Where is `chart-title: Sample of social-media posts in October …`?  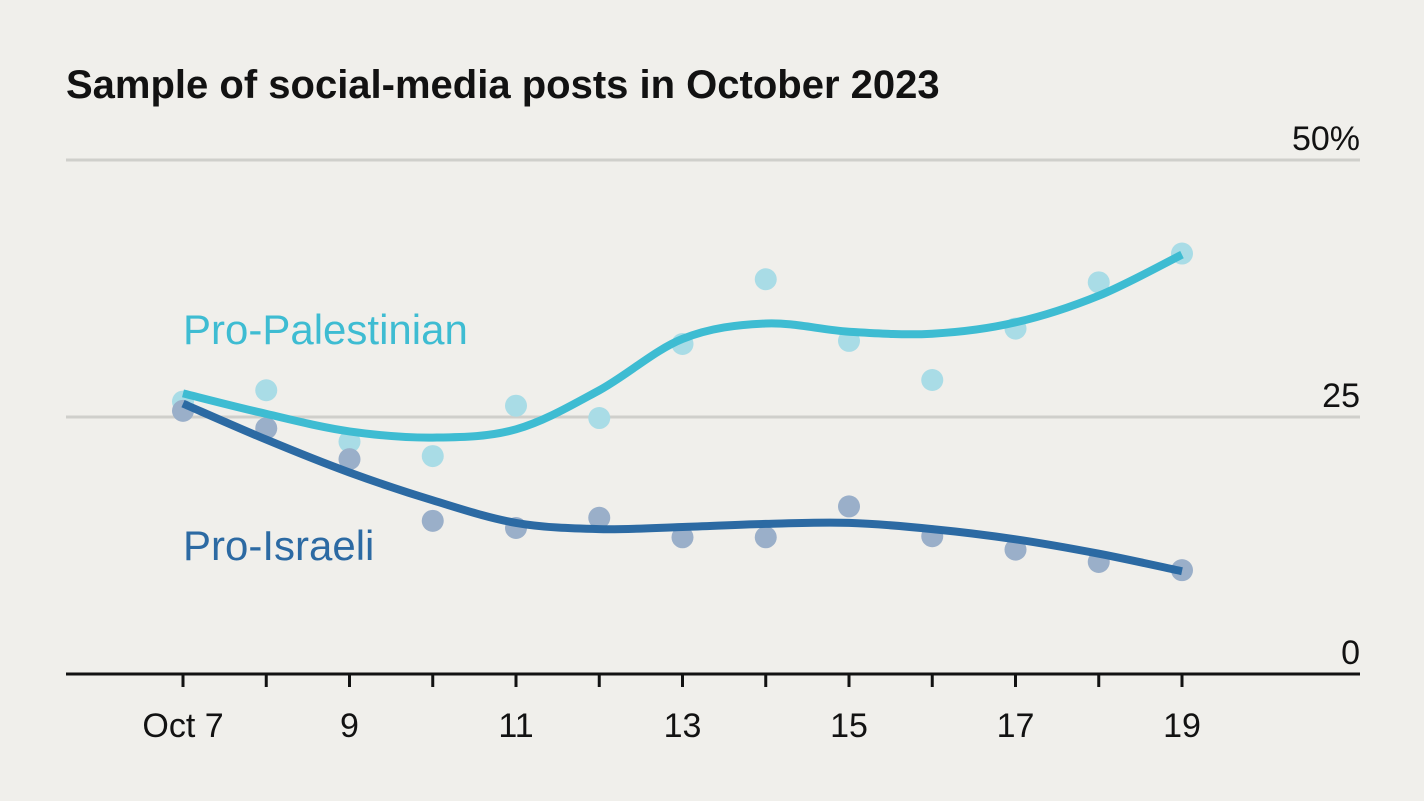 chart-title: Sample of social-media posts in October … is located at coordinates (503, 85).